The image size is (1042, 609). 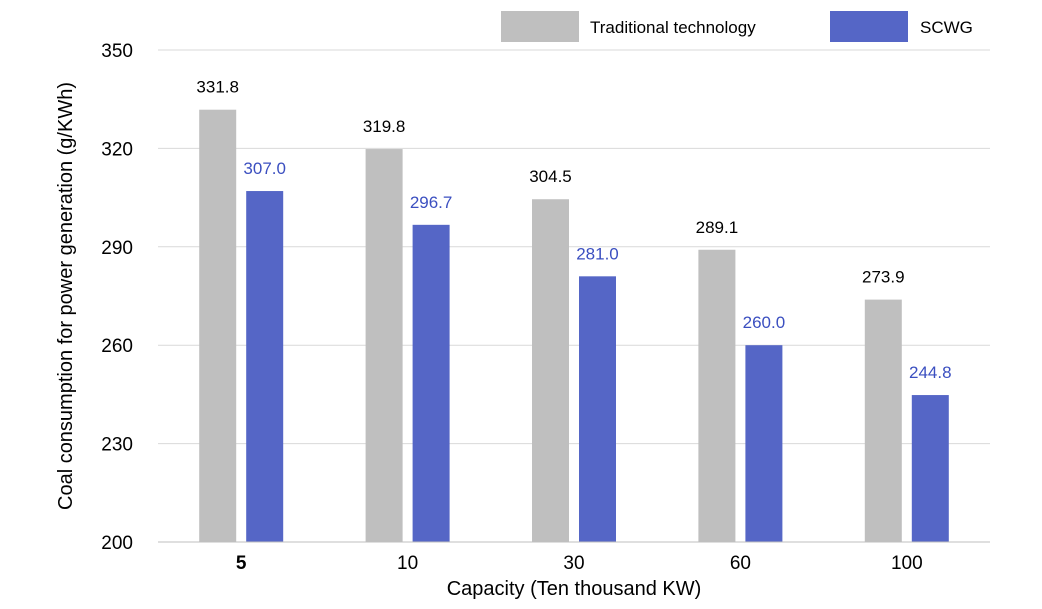 I want to click on x-tick-label: 60, so click(x=740, y=563).